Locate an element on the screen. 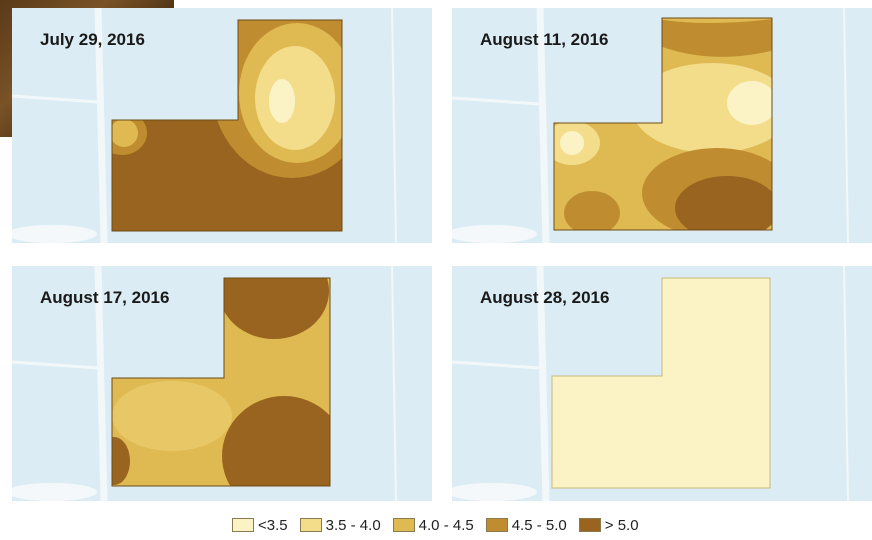  panel-title: August 28, 2016 is located at coordinates (545, 297).